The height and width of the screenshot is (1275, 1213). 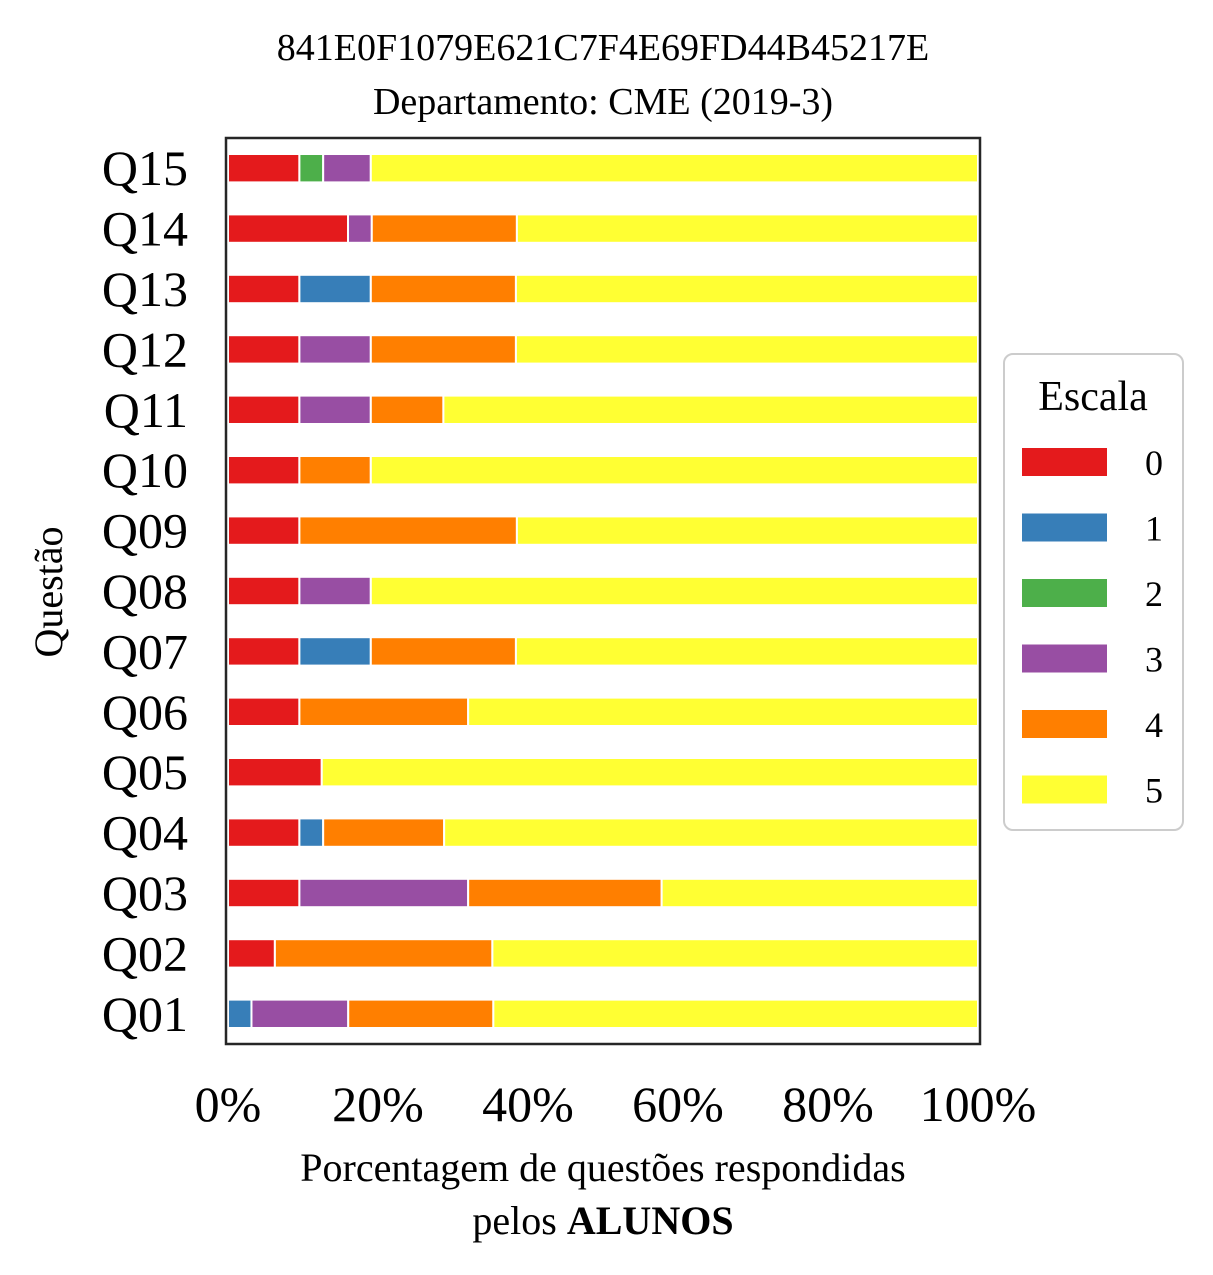 I want to click on y-tick-label-q14: Q14, so click(x=145, y=229).